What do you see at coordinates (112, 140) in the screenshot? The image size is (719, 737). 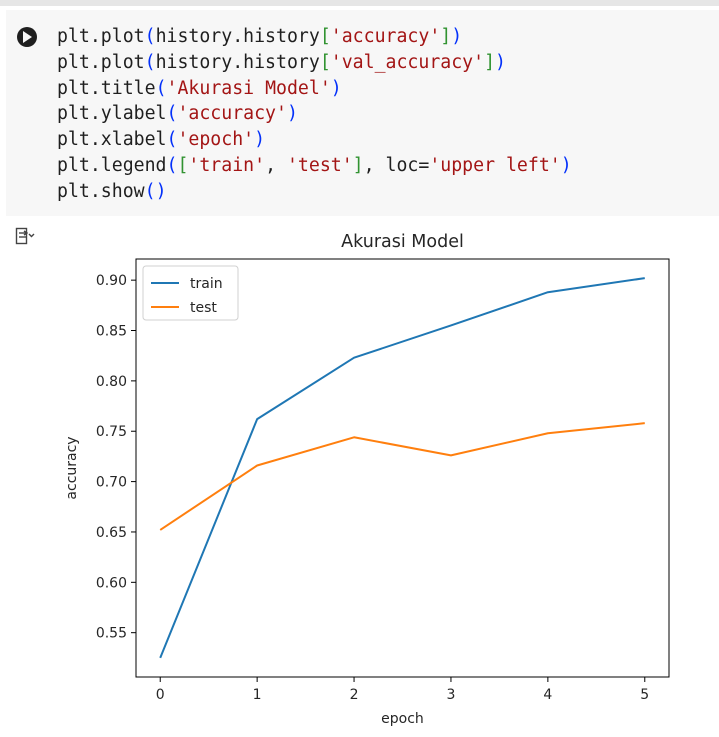 I see `code-token: plt.xlabel` at bounding box center [112, 140].